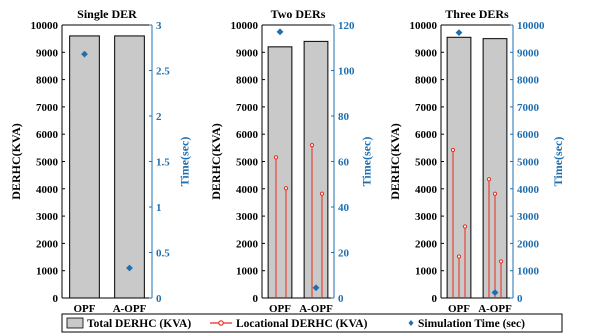 This screenshot has width=590, height=333. What do you see at coordinates (159, 117) in the screenshot?
I see `right-tick-label: 2` at bounding box center [159, 117].